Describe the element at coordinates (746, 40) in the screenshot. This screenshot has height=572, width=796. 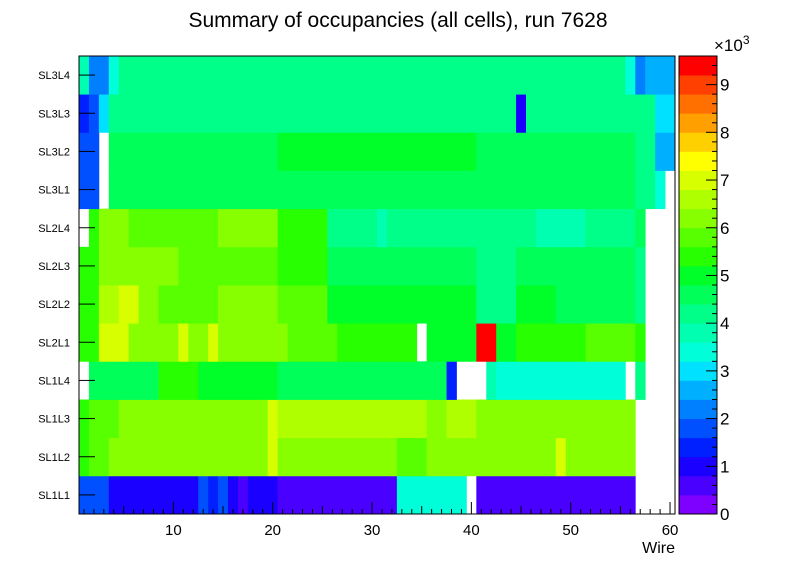
I see `palette-multiplier-exponent: 3` at that location.